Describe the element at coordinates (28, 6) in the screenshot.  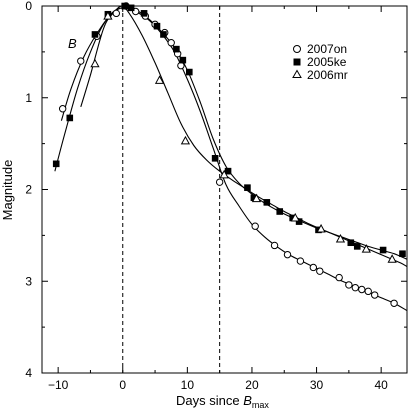
I see `y-tick-label: 0` at that location.